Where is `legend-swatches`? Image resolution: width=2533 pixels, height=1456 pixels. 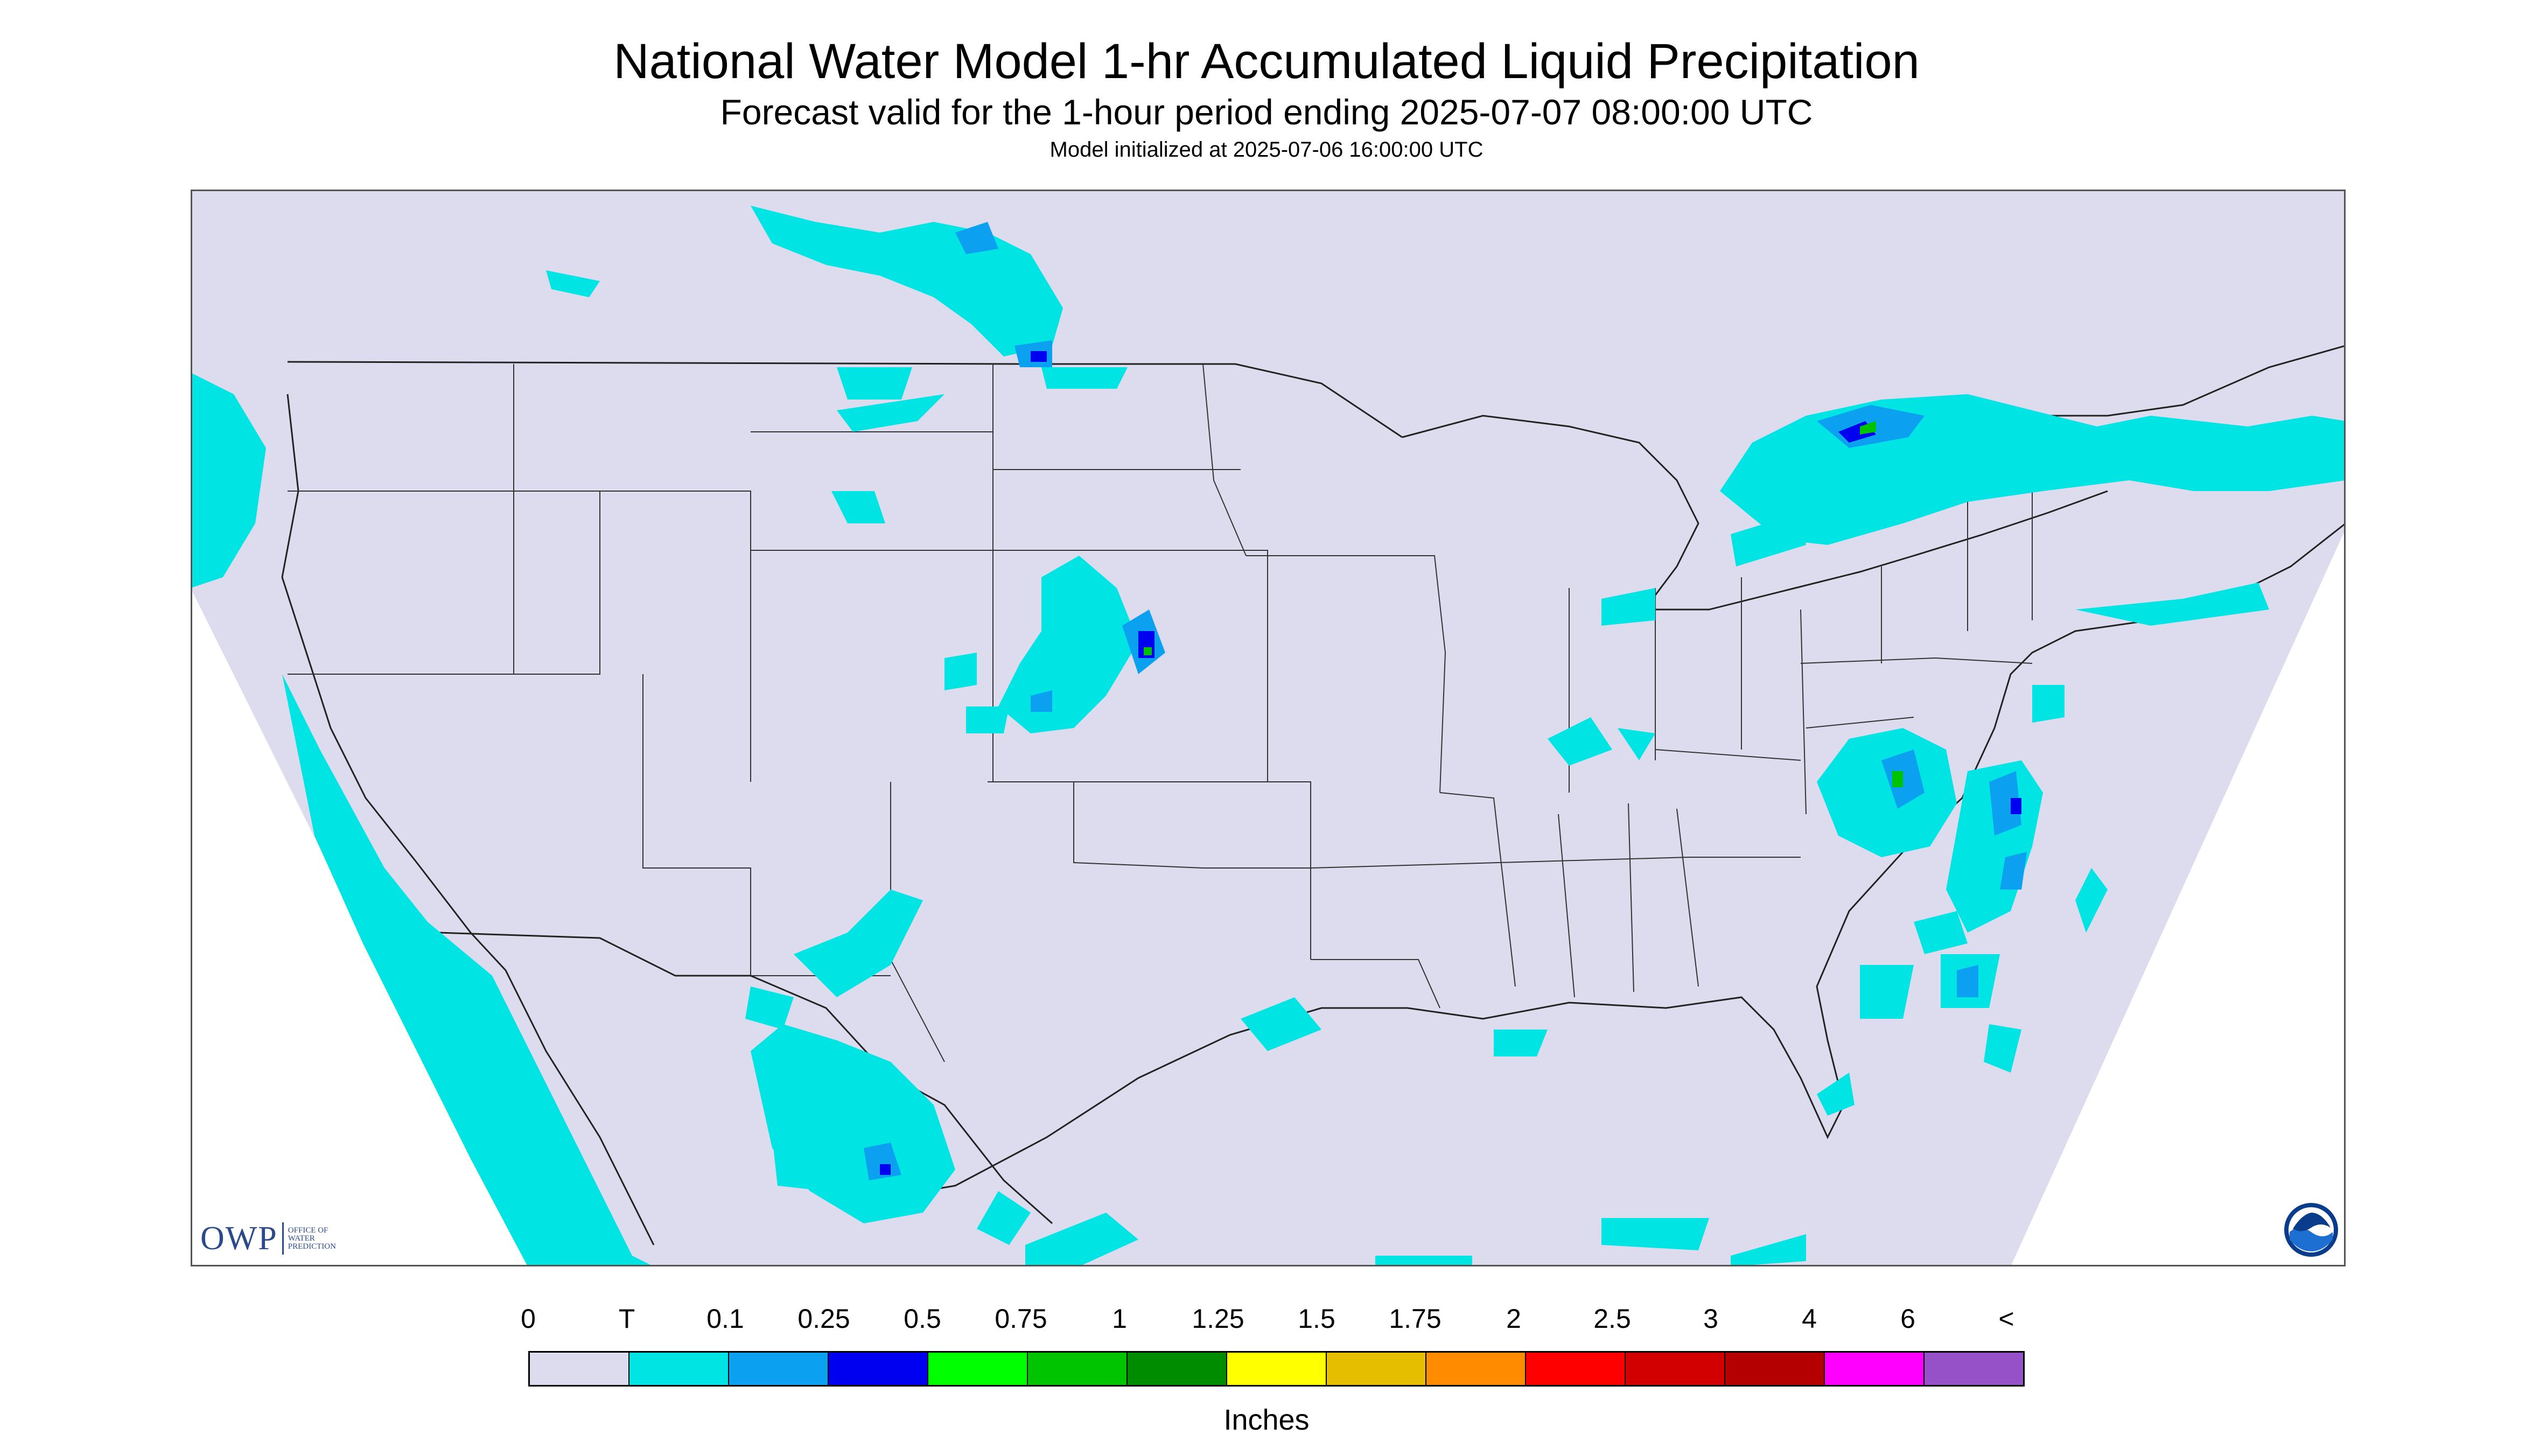
legend-swatches is located at coordinates (1276, 1369).